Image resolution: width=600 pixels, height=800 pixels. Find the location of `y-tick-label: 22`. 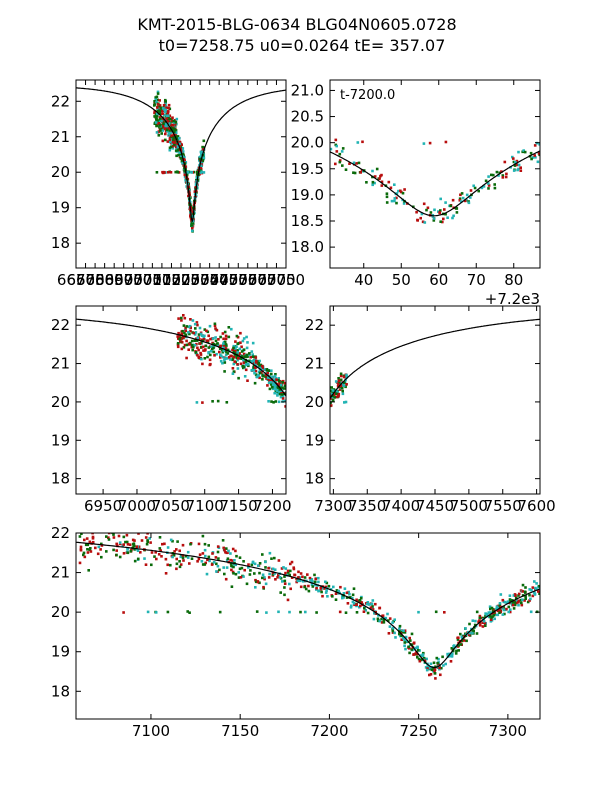

y-tick-label: 22 is located at coordinates (60, 101).